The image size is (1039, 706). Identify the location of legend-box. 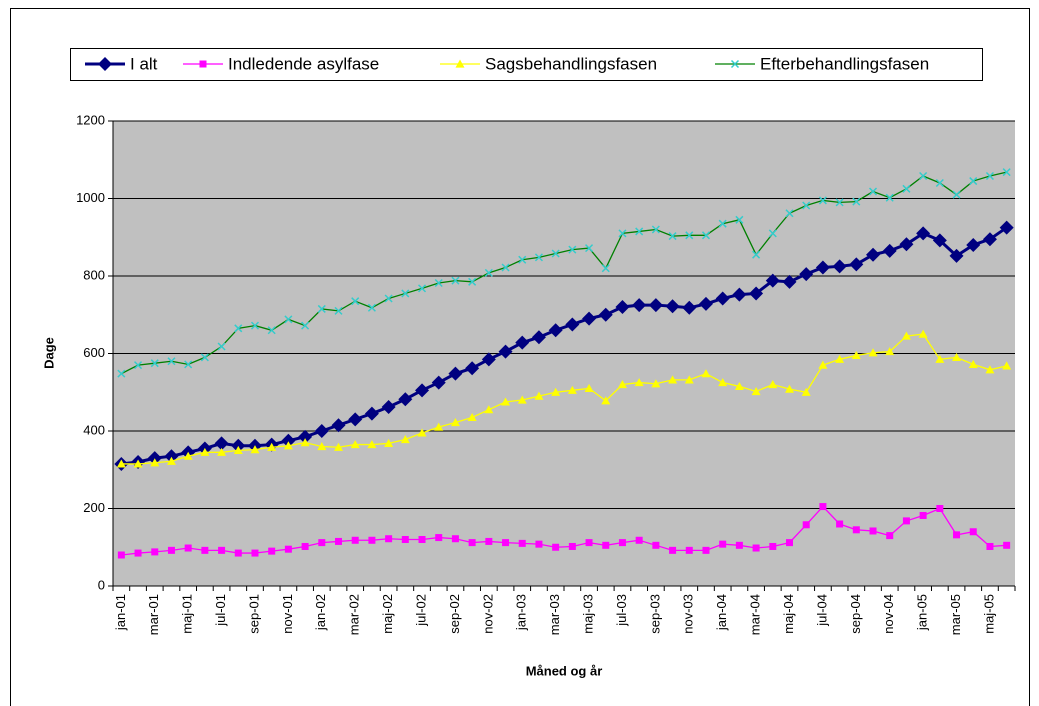
(526, 64).